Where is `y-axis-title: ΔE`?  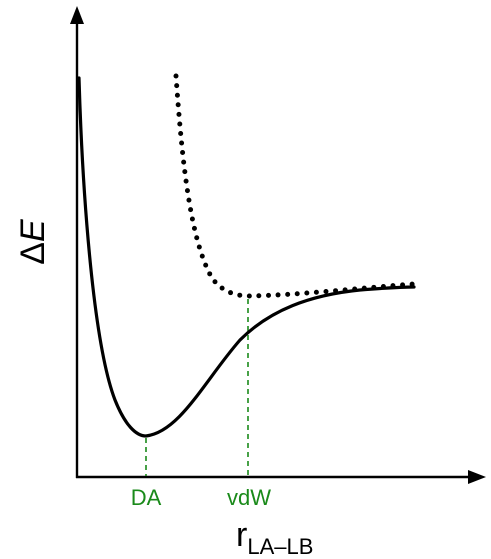 y-axis-title: ΔE is located at coordinates (33, 242).